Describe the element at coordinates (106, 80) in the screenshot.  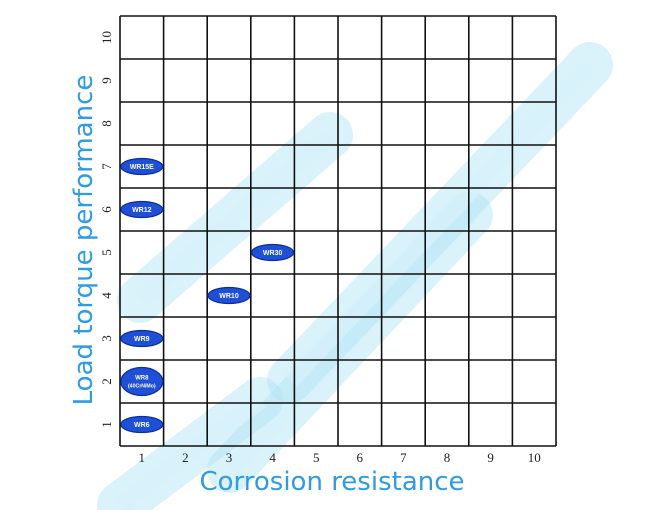
I see `y-tick-label: 9` at that location.